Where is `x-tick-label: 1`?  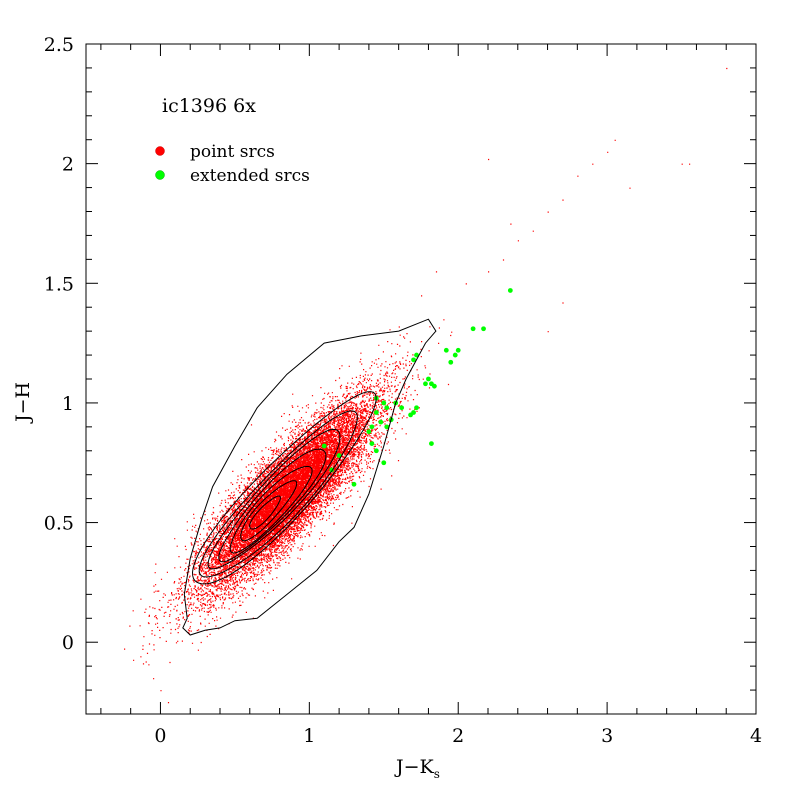 x-tick-label: 1 is located at coordinates (309, 736).